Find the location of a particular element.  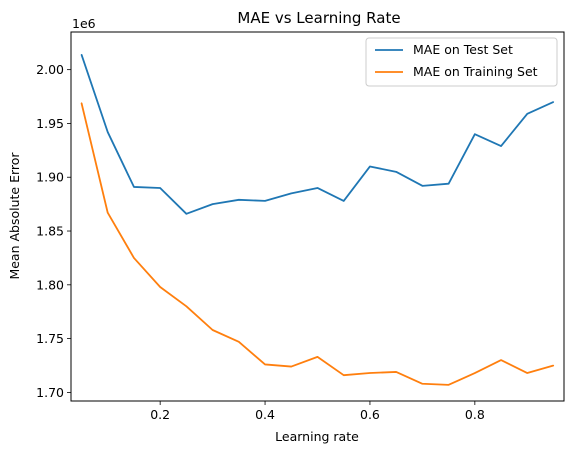

y-tick-label: 1.85 is located at coordinates (50, 231).